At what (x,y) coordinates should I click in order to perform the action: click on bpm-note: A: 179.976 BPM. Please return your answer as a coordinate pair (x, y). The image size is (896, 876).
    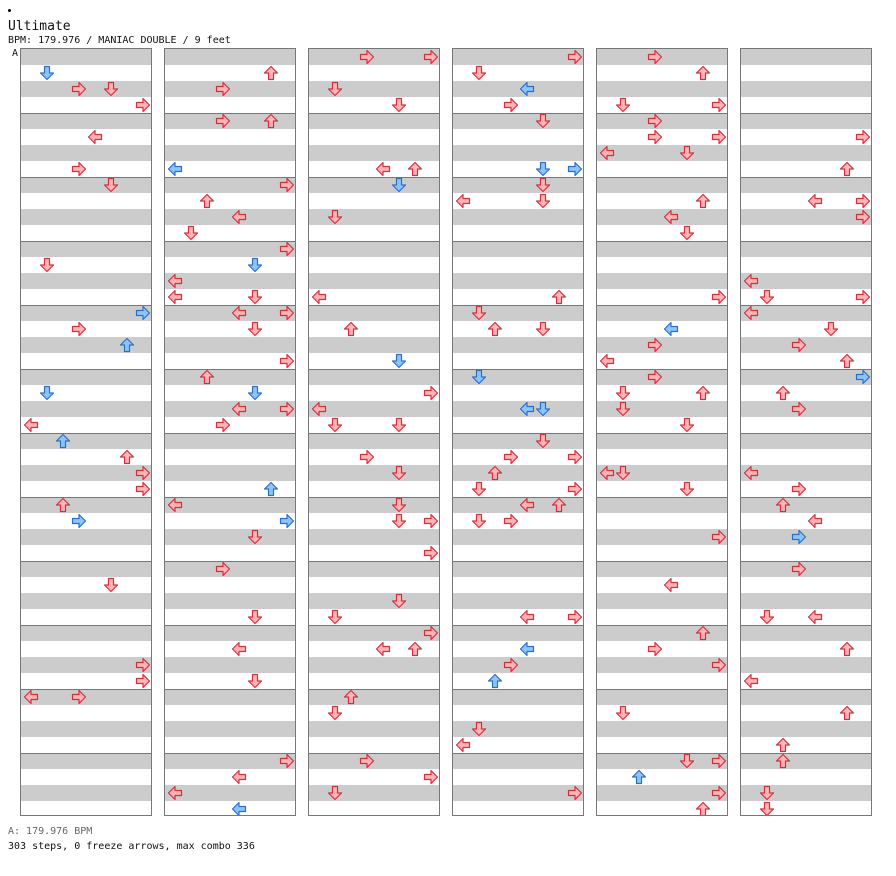
    Looking at the image, I should click on (50, 831).